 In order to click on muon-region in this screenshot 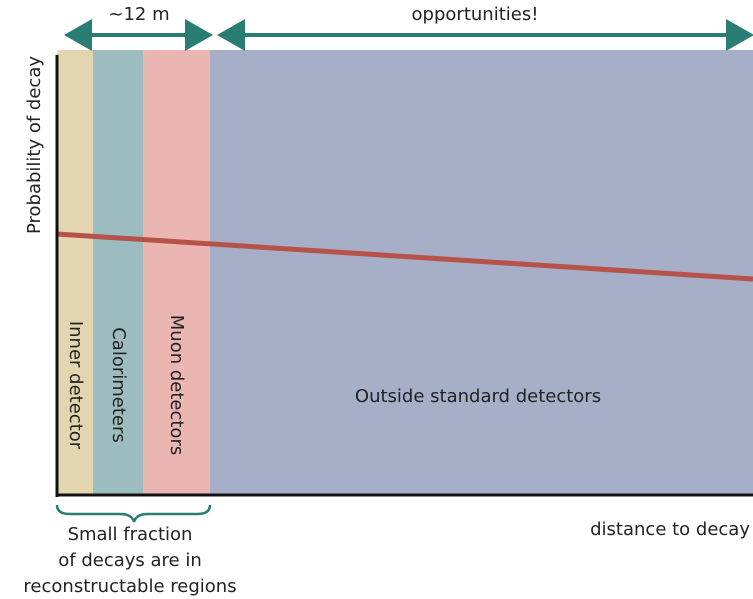, I will do `click(176, 272)`.